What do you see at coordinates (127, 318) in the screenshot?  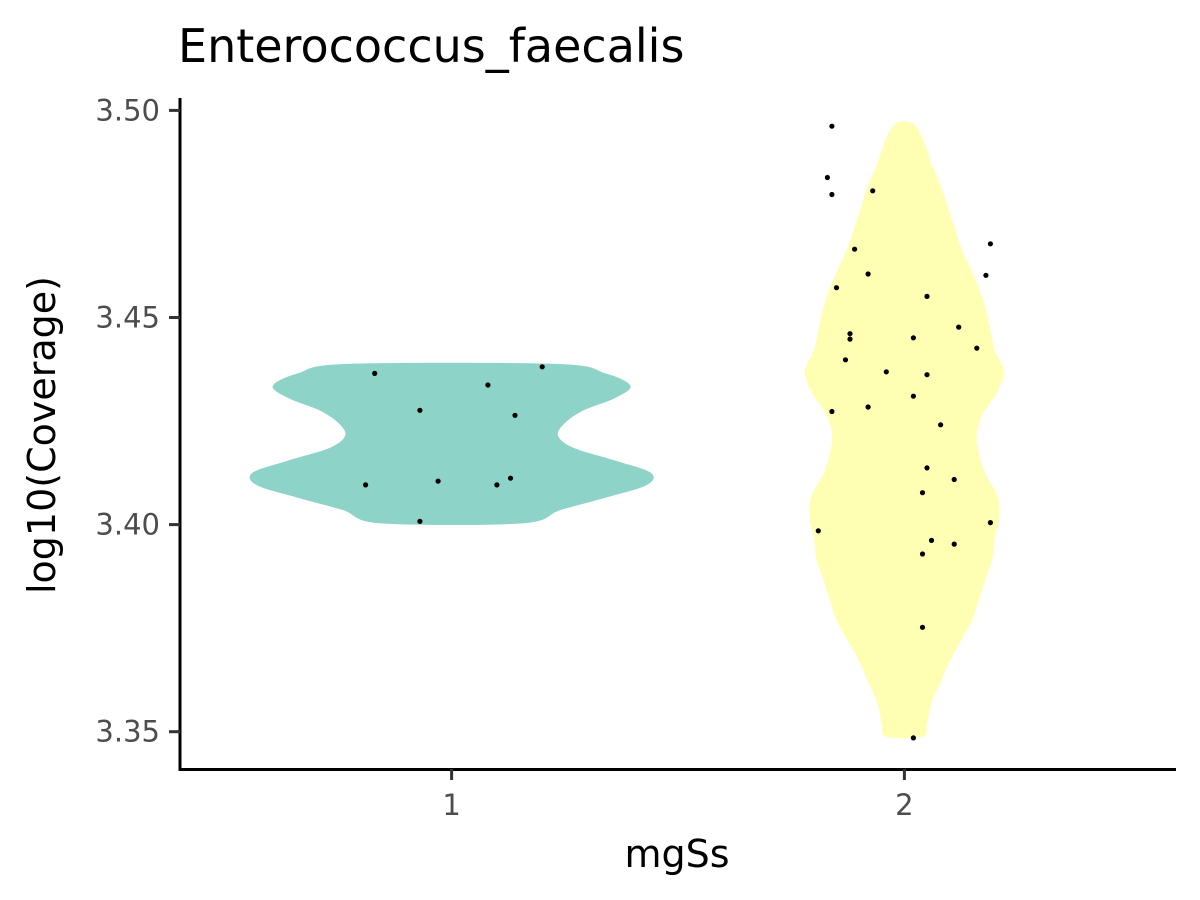 I see `y-tick-label: 3.45` at bounding box center [127, 318].